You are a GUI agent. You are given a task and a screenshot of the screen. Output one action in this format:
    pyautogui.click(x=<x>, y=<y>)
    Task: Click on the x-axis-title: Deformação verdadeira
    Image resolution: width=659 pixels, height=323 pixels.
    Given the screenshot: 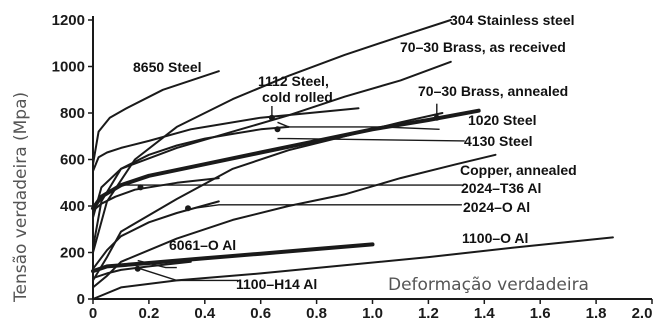 What is the action you would take?
    pyautogui.click(x=488, y=285)
    